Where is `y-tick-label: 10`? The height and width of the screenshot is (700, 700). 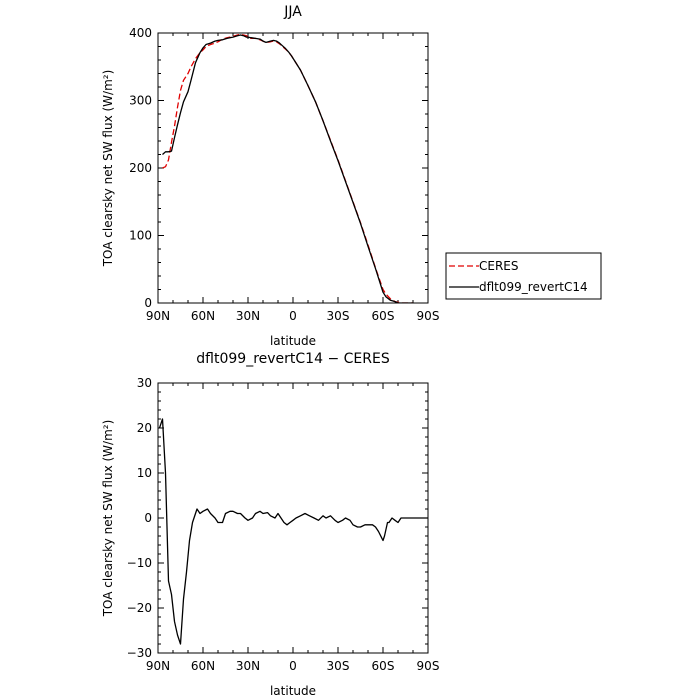
y-tick-label: 10 is located at coordinates (144, 473).